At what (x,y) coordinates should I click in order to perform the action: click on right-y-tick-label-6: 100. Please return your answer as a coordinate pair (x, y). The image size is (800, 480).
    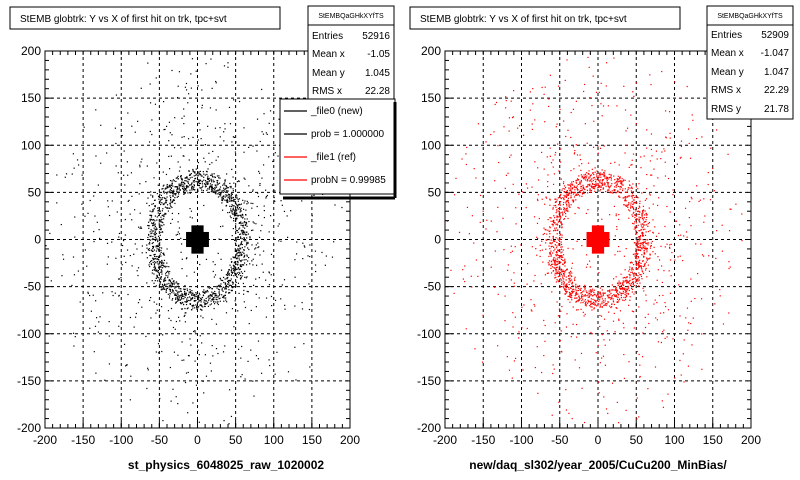
    Looking at the image, I should click on (431, 145).